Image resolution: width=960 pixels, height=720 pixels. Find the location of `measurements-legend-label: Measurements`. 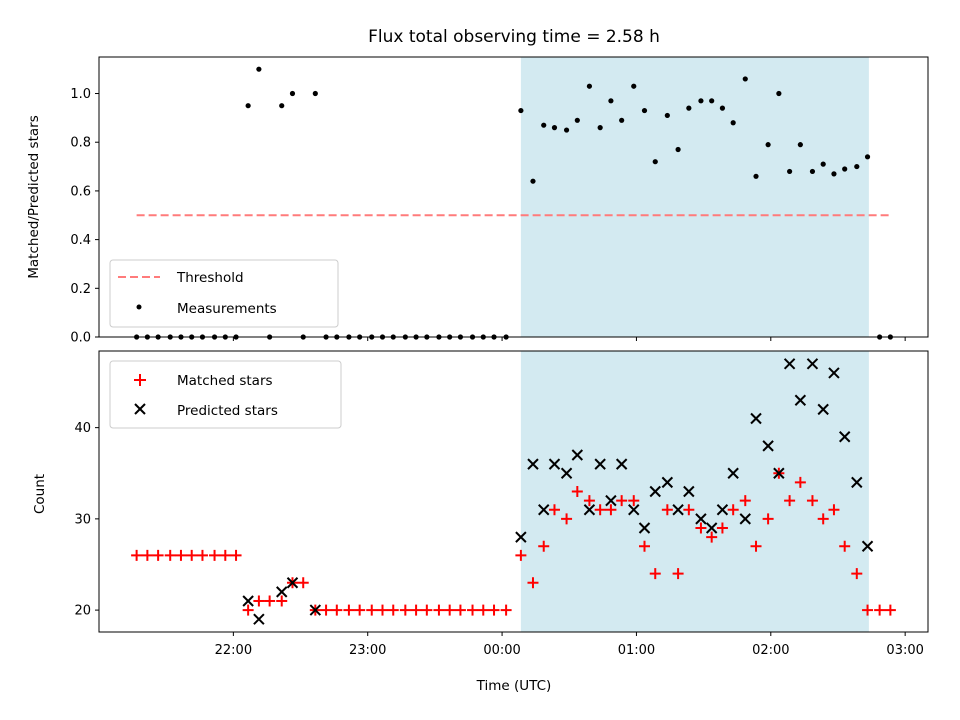

measurements-legend-label: Measurements is located at coordinates (227, 309).